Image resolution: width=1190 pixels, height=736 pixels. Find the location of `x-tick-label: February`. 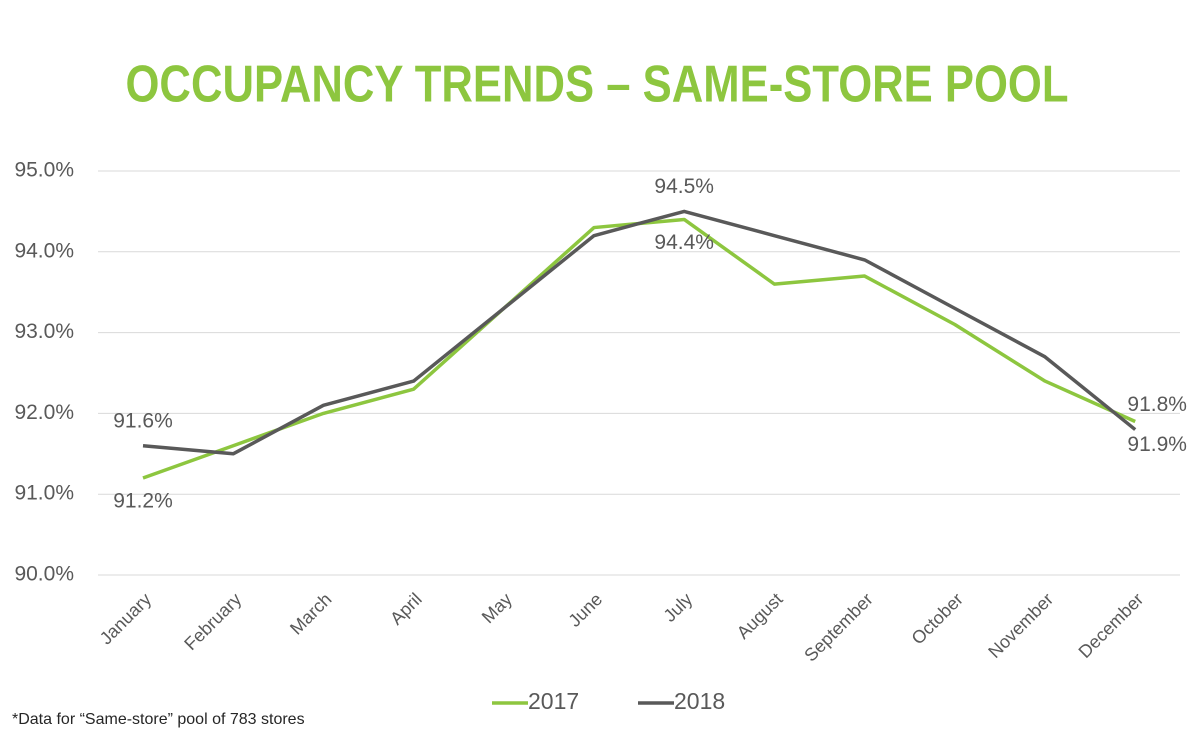

x-tick-label: February is located at coordinates (212, 621).